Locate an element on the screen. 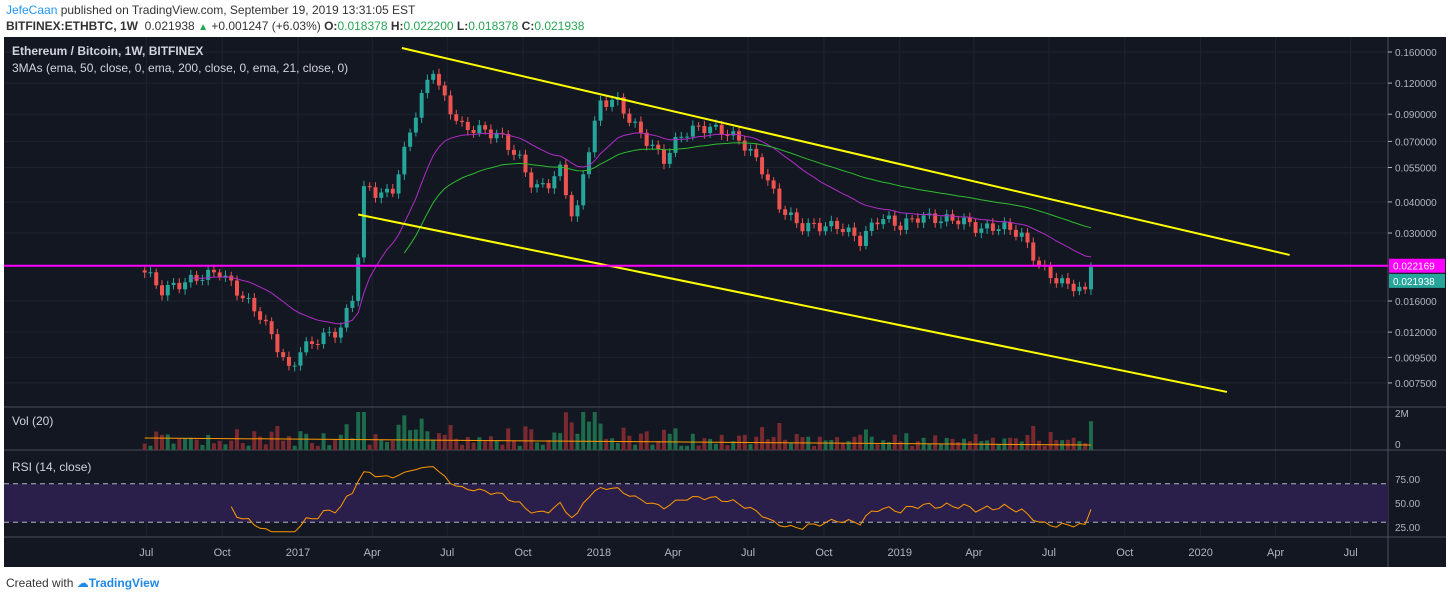  footer: Created with ☁TradingView is located at coordinates (82, 583).